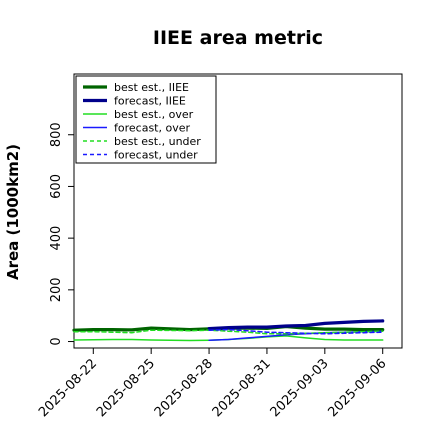 The height and width of the screenshot is (440, 440). I want to click on x-tick-label-2: 2025-08-28, so click(184, 388).